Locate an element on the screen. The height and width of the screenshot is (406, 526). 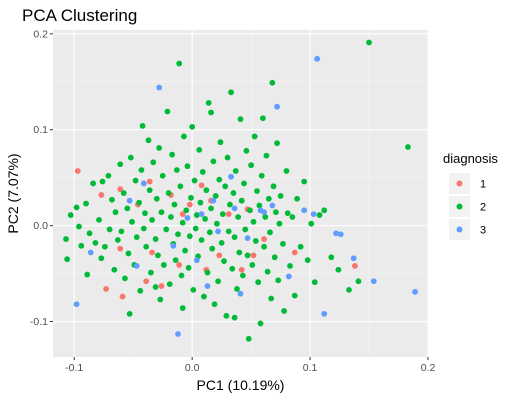
x-tick-label: 0.2 is located at coordinates (428, 368).